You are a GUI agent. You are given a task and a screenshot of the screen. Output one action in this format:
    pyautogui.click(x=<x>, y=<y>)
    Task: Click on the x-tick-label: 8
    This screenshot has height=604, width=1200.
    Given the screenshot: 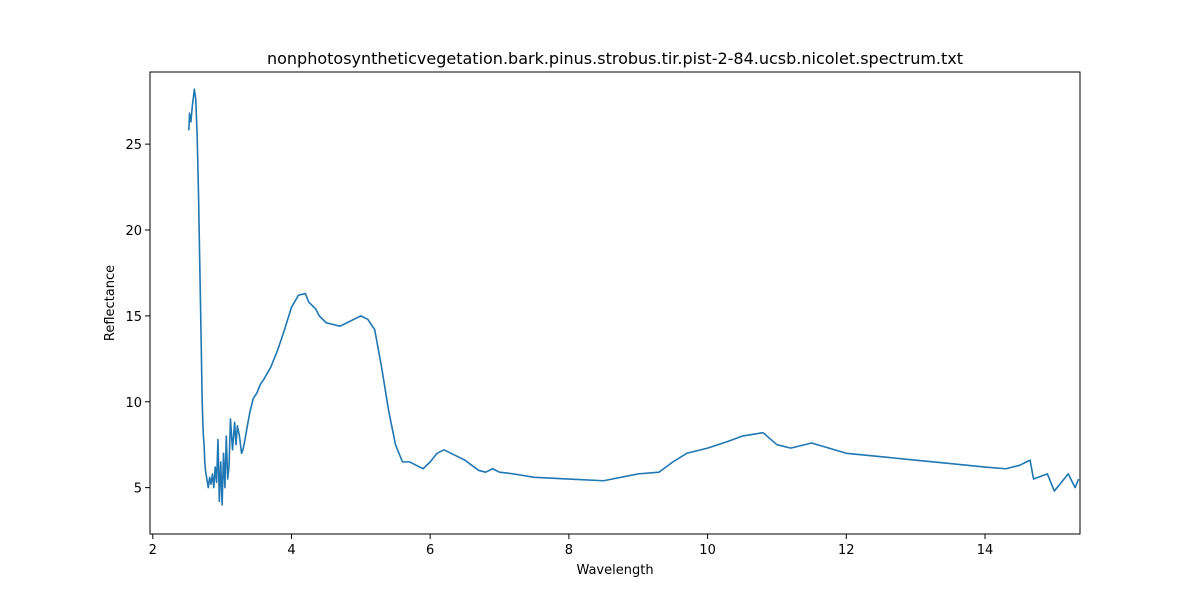 What is the action you would take?
    pyautogui.click(x=569, y=550)
    